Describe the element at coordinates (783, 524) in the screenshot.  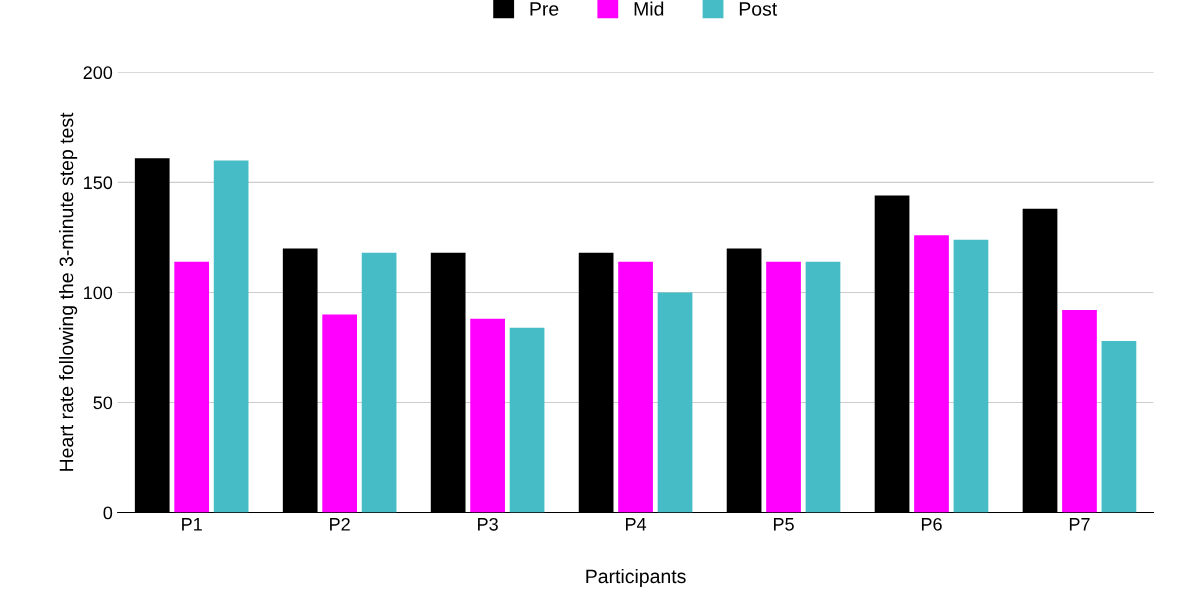
I see `x-tick-label: P5` at that location.